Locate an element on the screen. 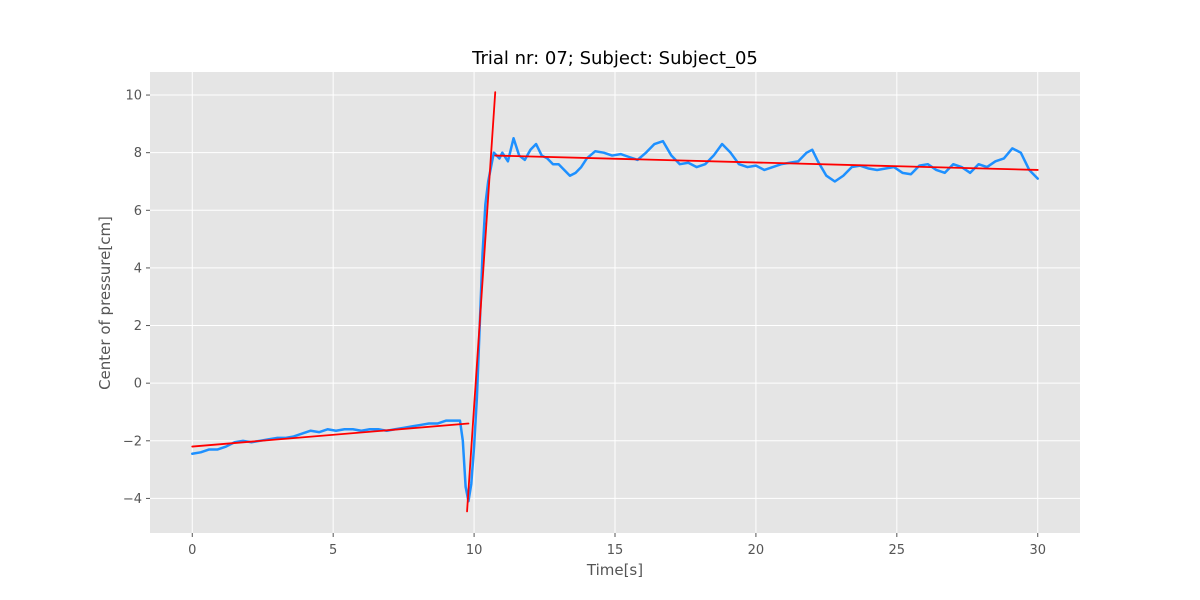  y-tick-label: −2 is located at coordinates (132, 441).